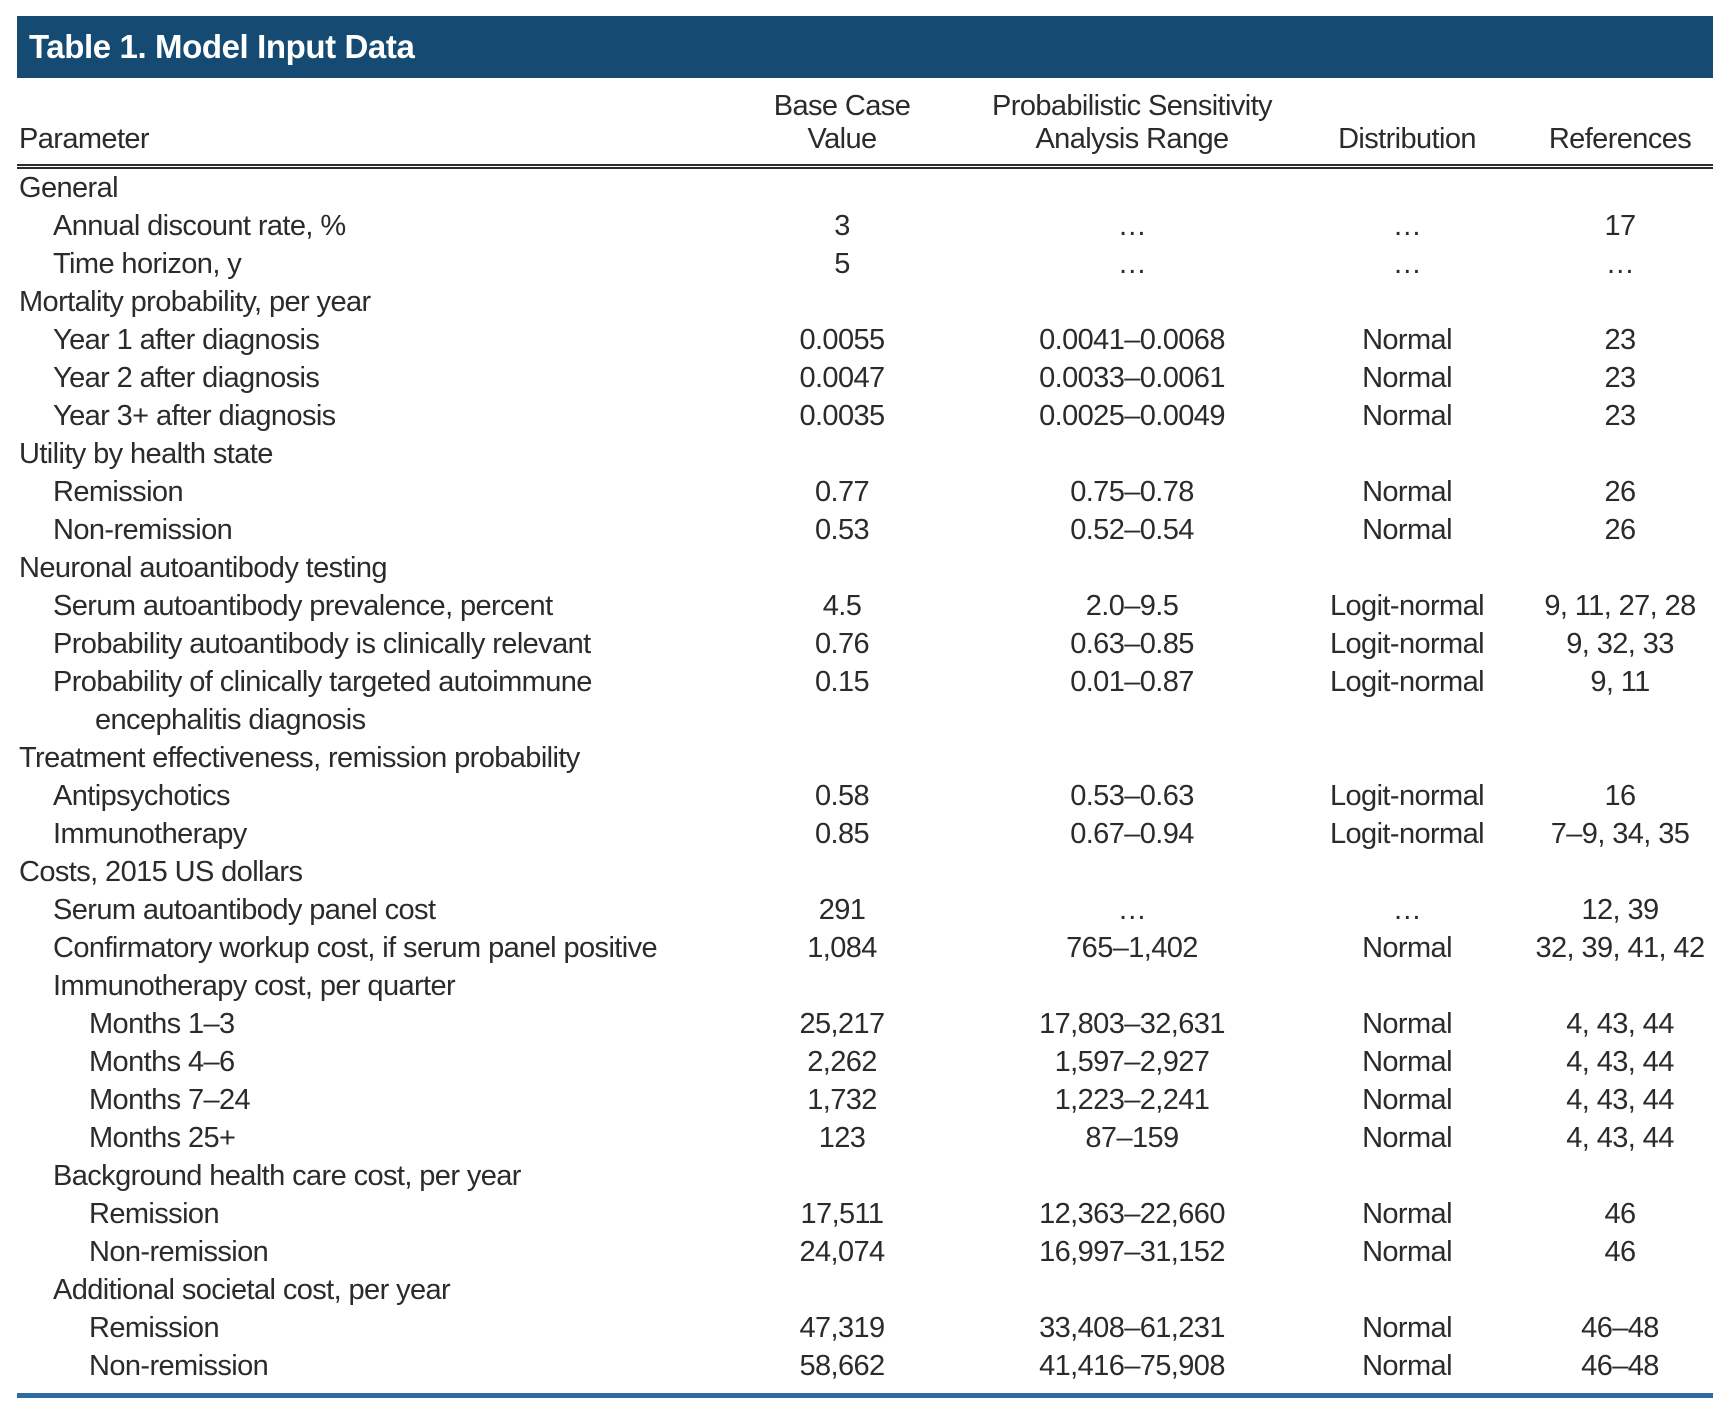 The height and width of the screenshot is (1404, 1730). What do you see at coordinates (1620, 682) in the screenshot?
I see `references-cell: 9, 11` at bounding box center [1620, 682].